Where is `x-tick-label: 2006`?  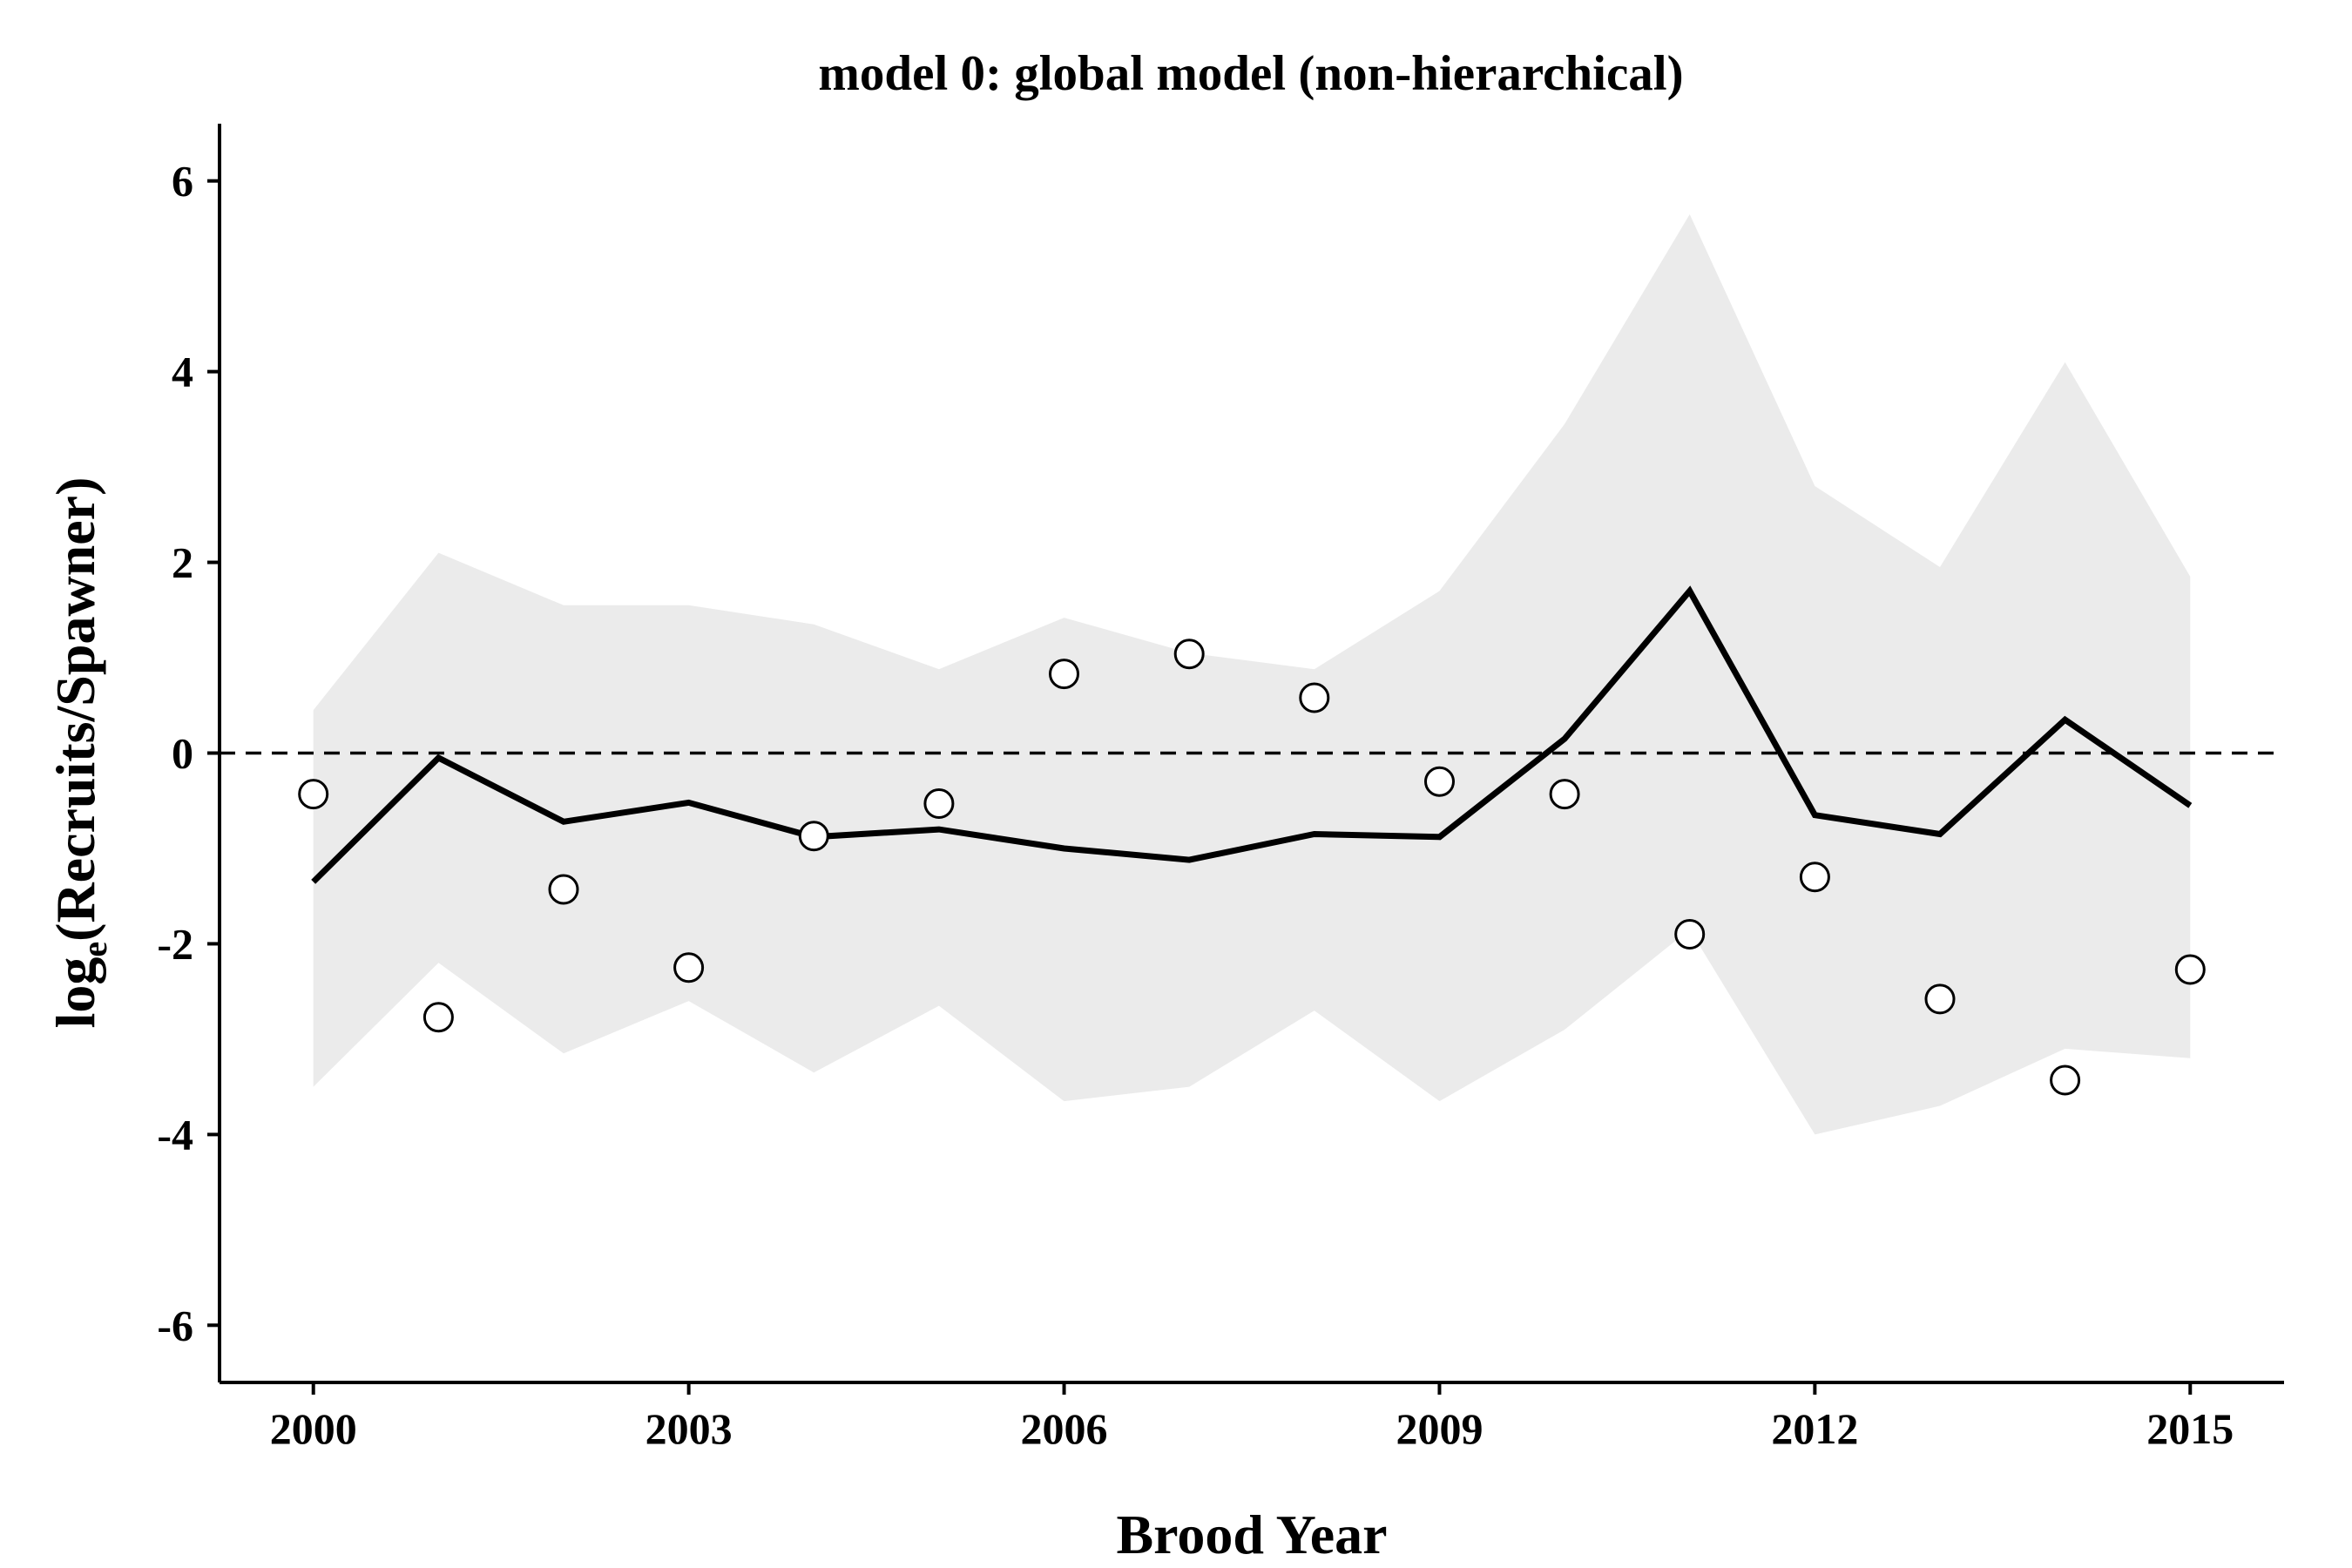 x-tick-label: 2006 is located at coordinates (1064, 1428).